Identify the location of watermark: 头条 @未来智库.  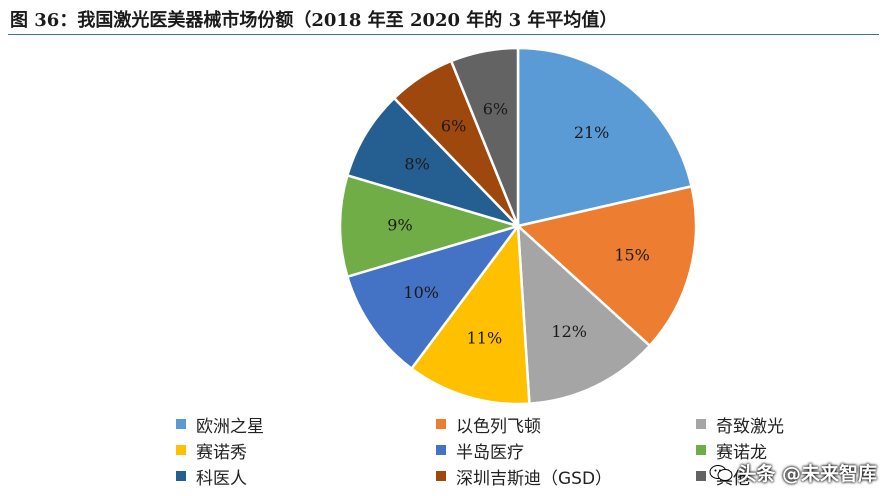
(793, 472).